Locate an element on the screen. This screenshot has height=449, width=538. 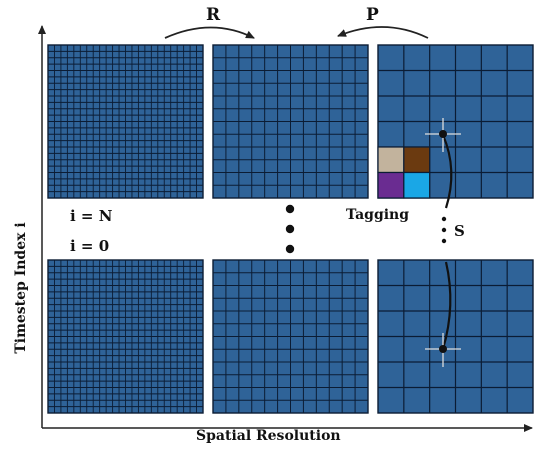
grid-medium-bottom is located at coordinates (290, 336).